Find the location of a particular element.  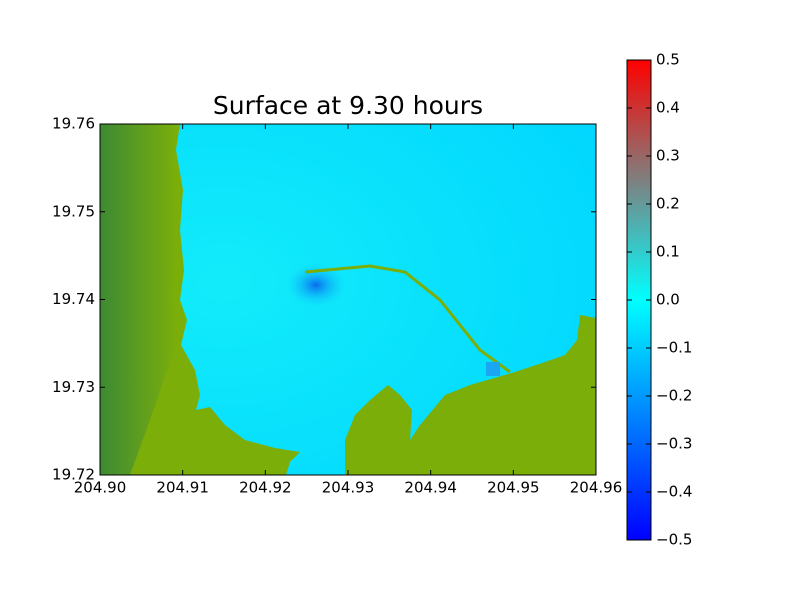

colorbar-tick-label: 0.2 is located at coordinates (668, 204).